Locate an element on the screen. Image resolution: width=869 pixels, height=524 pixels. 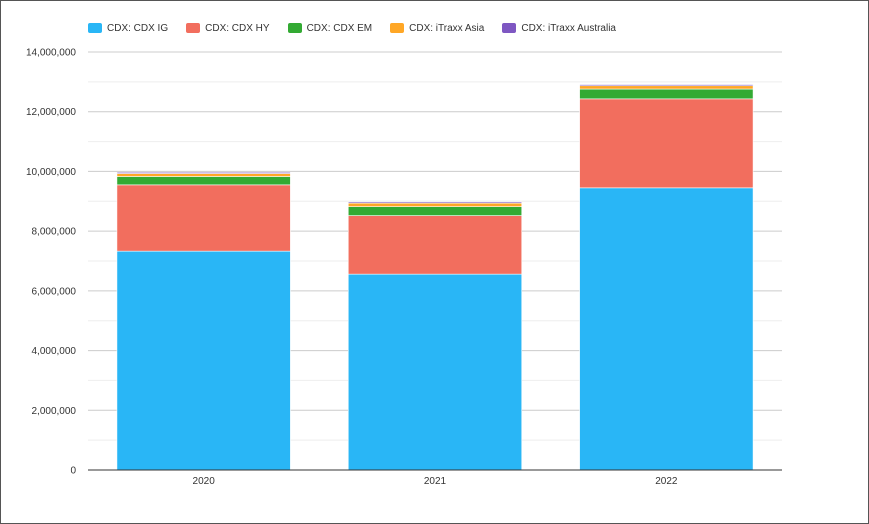
legend-item-itraxx-australia: CDX: iTraxx Australia is located at coordinates (559, 28).